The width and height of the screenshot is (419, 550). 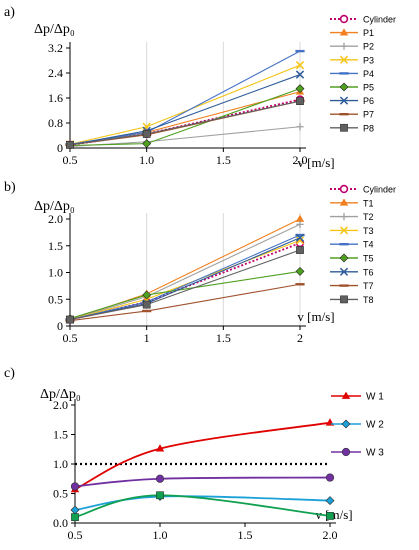 What do you see at coordinates (10, 187) in the screenshot?
I see `panel-label: b)` at bounding box center [10, 187].